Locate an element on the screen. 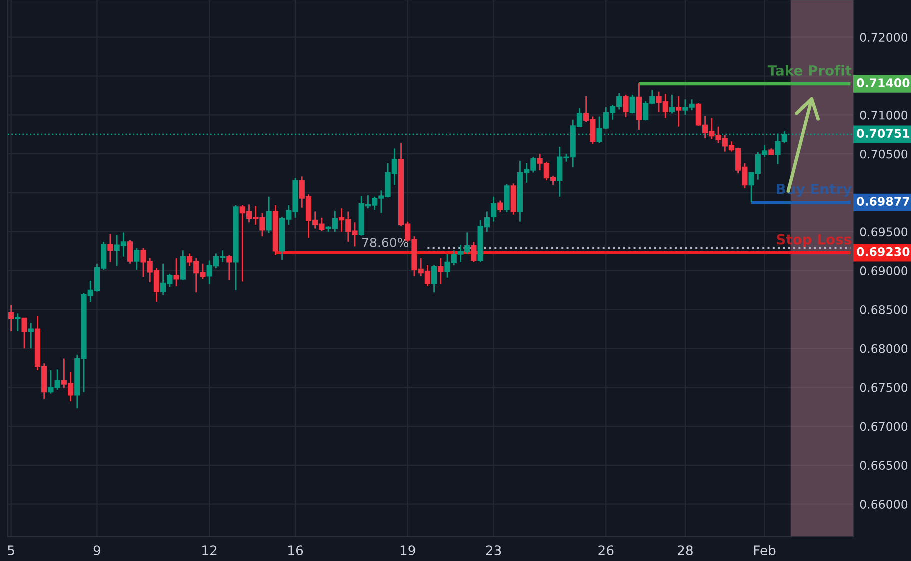  x-tick-label: 23 is located at coordinates (494, 551).